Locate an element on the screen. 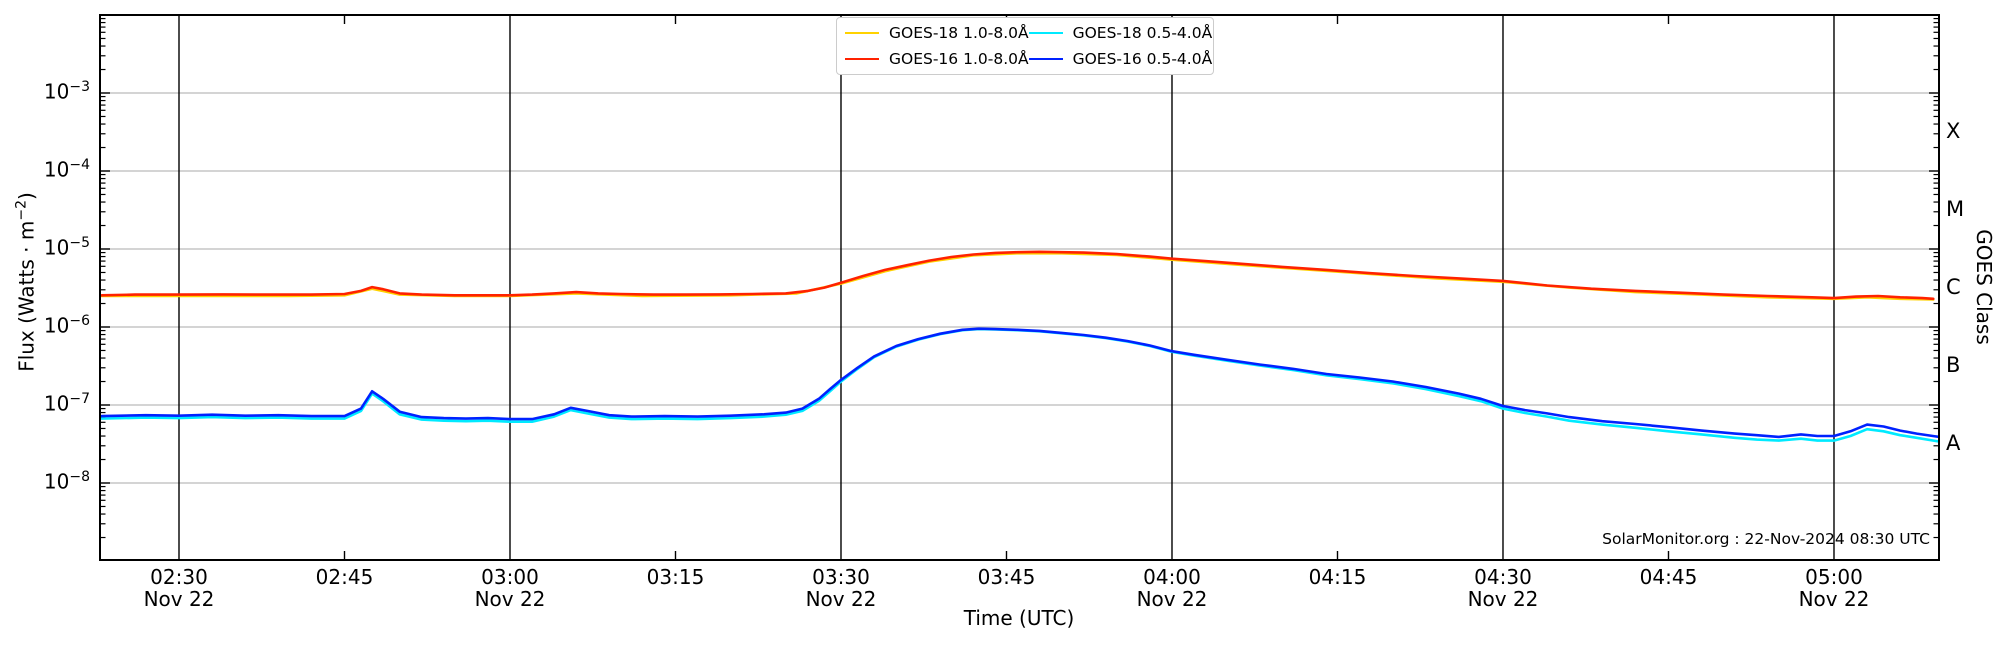  goes-class-letter-m: M is located at coordinates (1955, 209).